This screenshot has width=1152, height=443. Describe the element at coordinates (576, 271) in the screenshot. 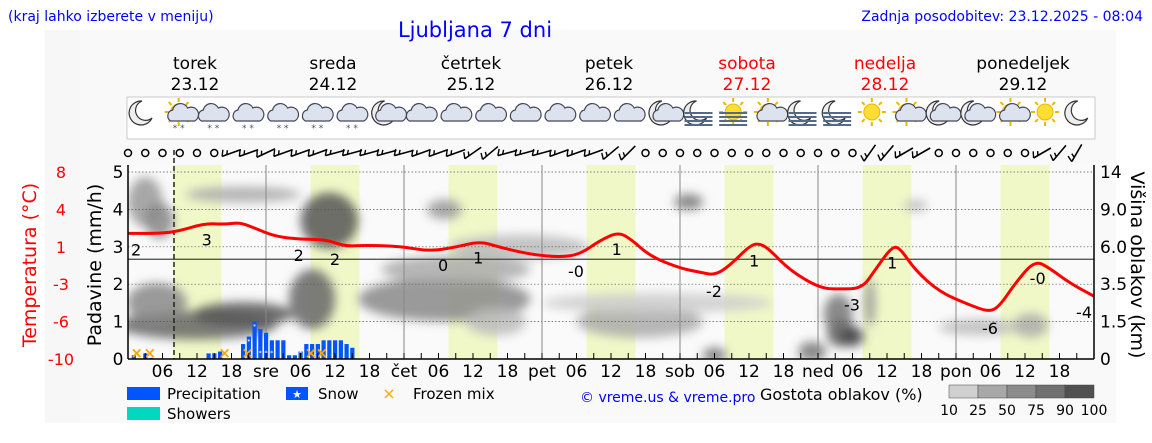

I see `temp-data-label: -0` at that location.